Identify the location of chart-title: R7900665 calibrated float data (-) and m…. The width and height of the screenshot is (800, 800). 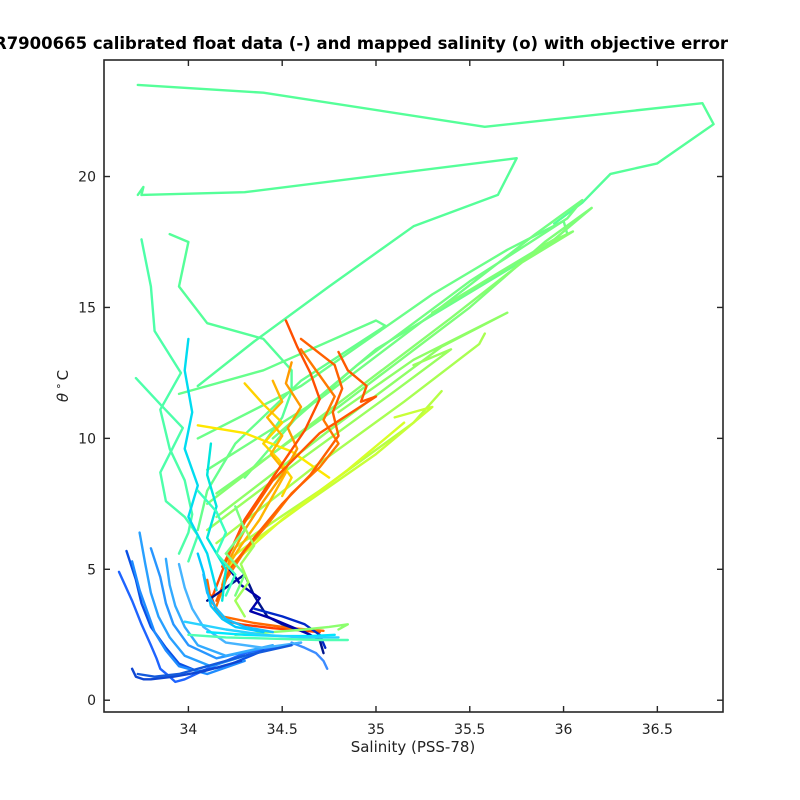
(364, 43).